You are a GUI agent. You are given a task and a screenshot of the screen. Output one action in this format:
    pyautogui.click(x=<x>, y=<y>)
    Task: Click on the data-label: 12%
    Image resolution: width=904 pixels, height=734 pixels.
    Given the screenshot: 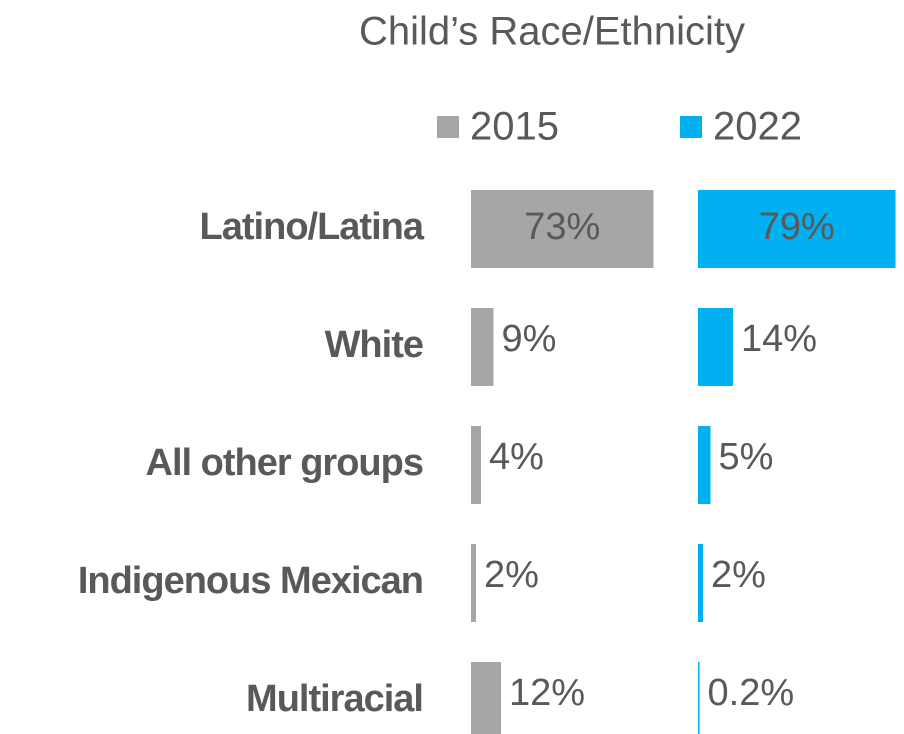 What is the action you would take?
    pyautogui.click(x=547, y=693)
    